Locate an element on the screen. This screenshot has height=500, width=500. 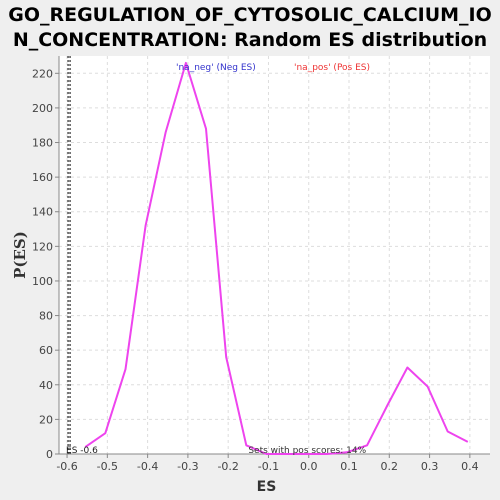
y-tick-label: 0 is located at coordinates (49, 454).